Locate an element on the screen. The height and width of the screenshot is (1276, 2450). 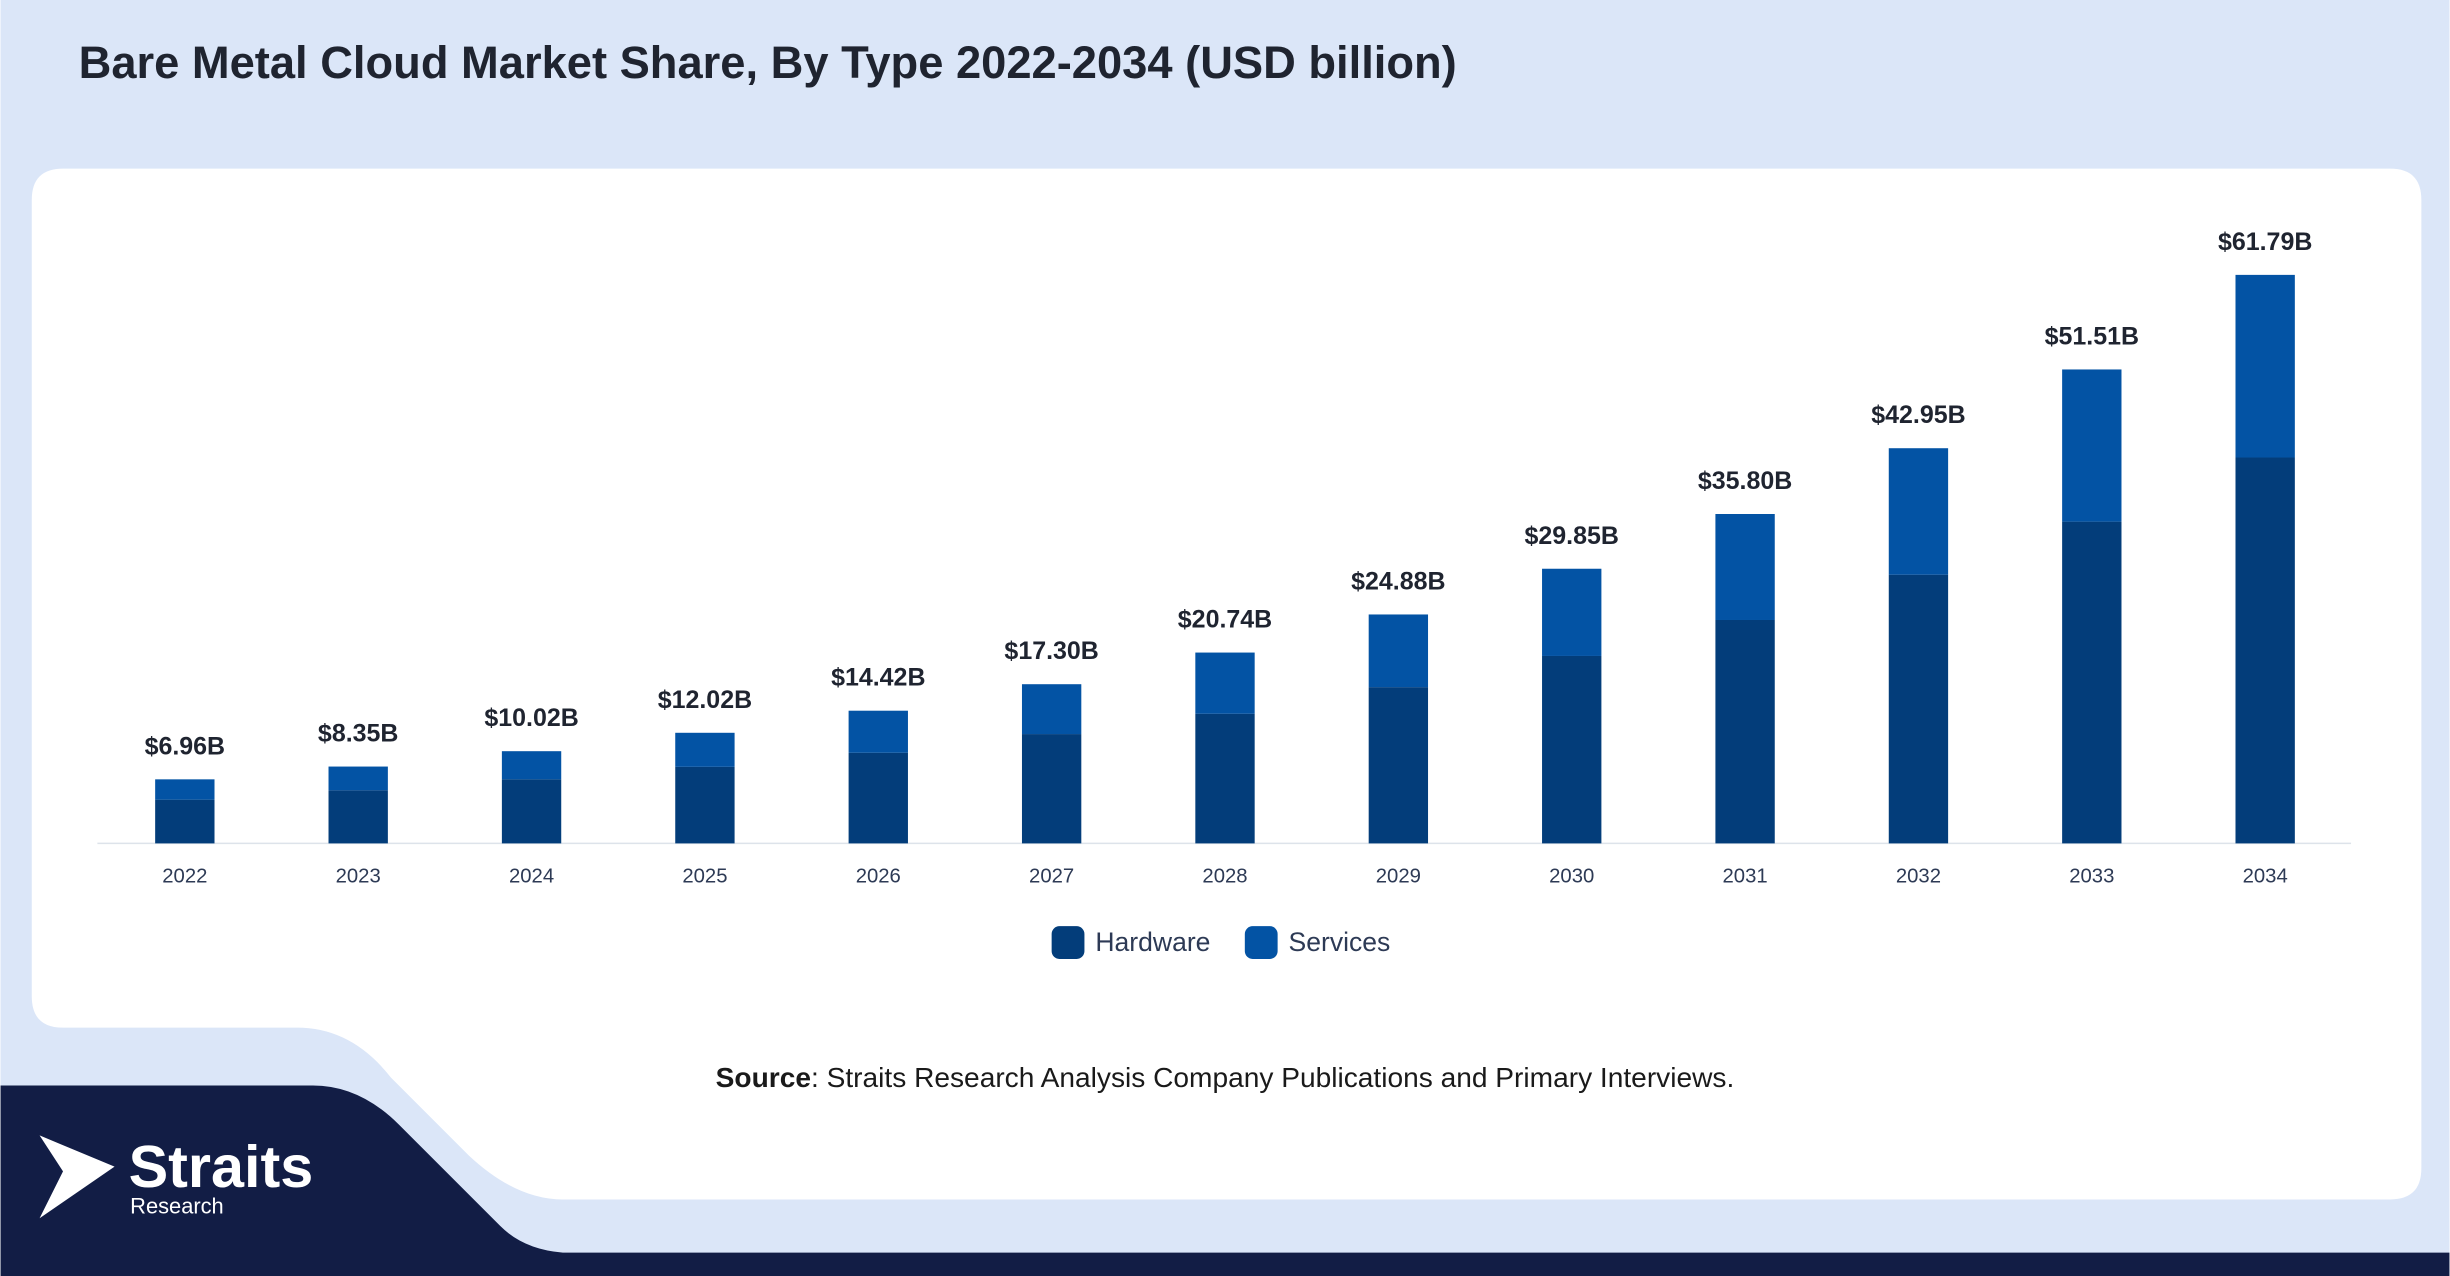
x-tick-label: 2028 is located at coordinates (1224, 876).